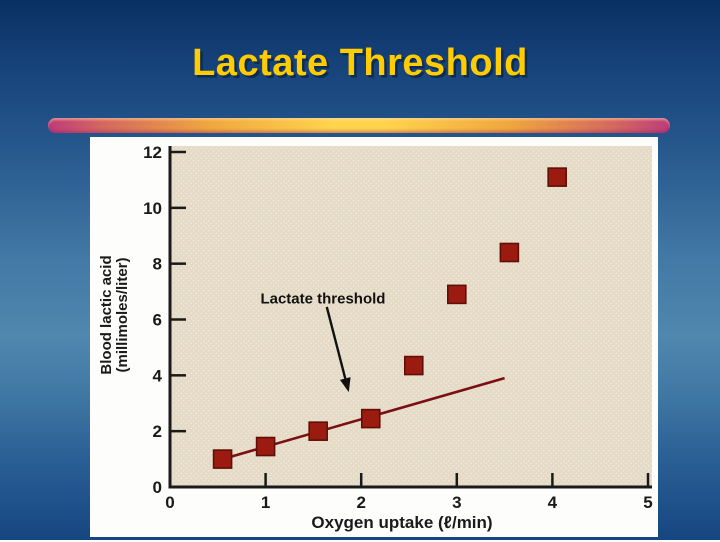  I want to click on y-tick-label: 6, so click(157, 320).